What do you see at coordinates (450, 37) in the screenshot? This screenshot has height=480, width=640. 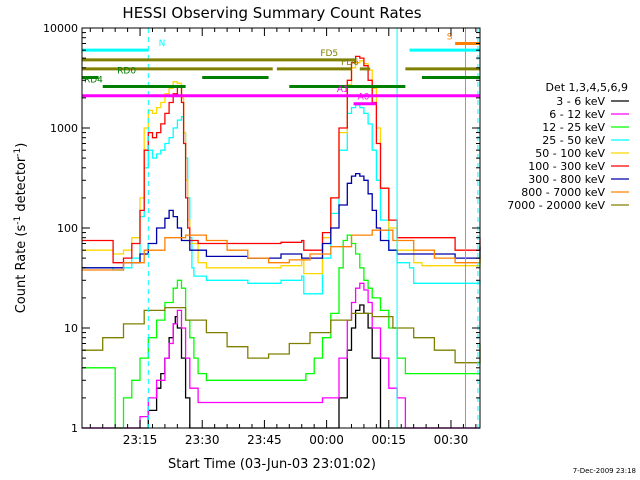 I see `state-label-s: S` at bounding box center [450, 37].